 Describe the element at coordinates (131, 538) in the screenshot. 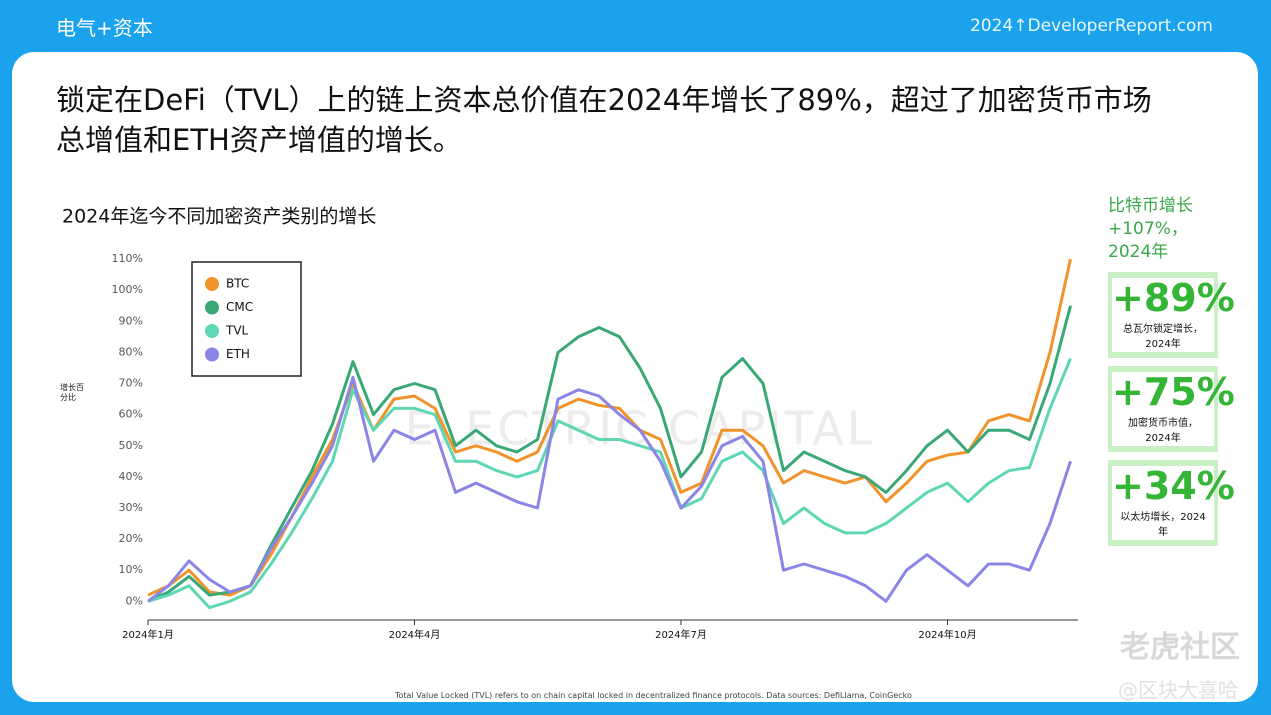

I see `y-tick-label: 20%` at that location.